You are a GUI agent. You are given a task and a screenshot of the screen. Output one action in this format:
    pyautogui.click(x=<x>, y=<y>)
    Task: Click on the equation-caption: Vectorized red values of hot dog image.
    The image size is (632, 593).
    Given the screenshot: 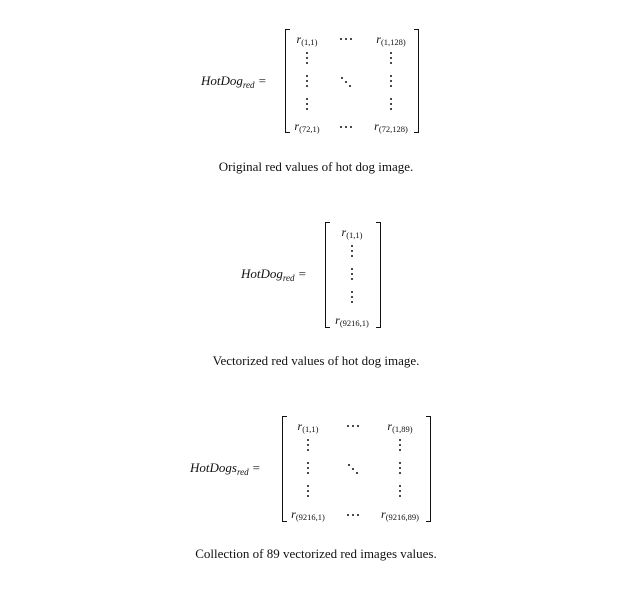 What is the action you would take?
    pyautogui.click(x=316, y=360)
    